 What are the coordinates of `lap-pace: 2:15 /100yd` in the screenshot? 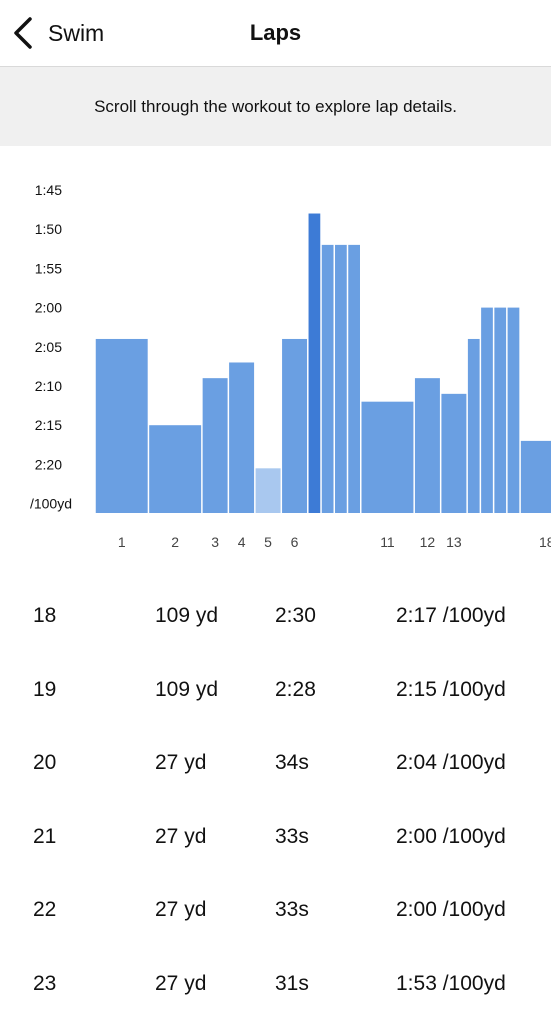 It's located at (451, 689).